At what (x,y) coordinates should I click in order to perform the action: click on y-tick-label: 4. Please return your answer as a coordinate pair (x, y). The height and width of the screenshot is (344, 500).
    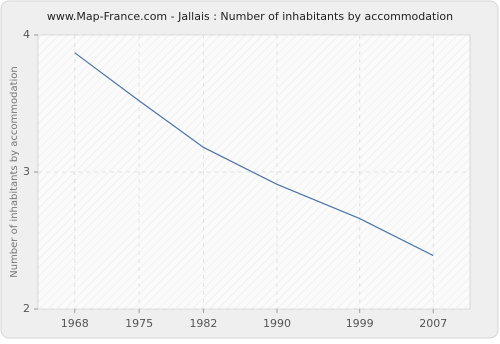
    Looking at the image, I should click on (26, 34).